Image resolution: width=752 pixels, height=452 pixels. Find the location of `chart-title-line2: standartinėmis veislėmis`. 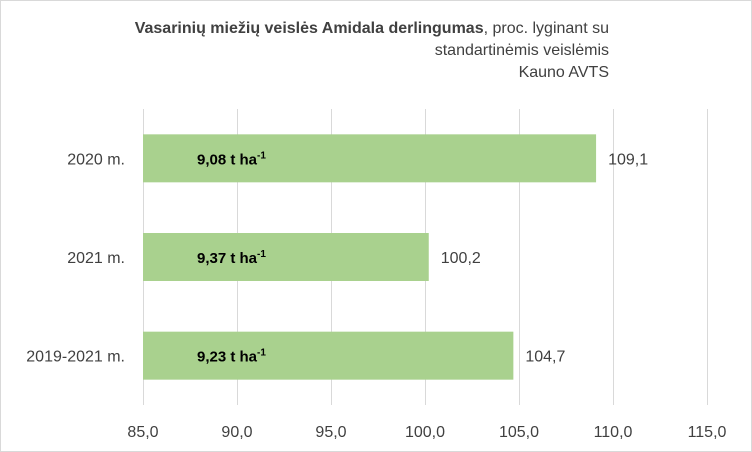

chart-title-line2: standartinėmis veislėmis is located at coordinates (521, 50).